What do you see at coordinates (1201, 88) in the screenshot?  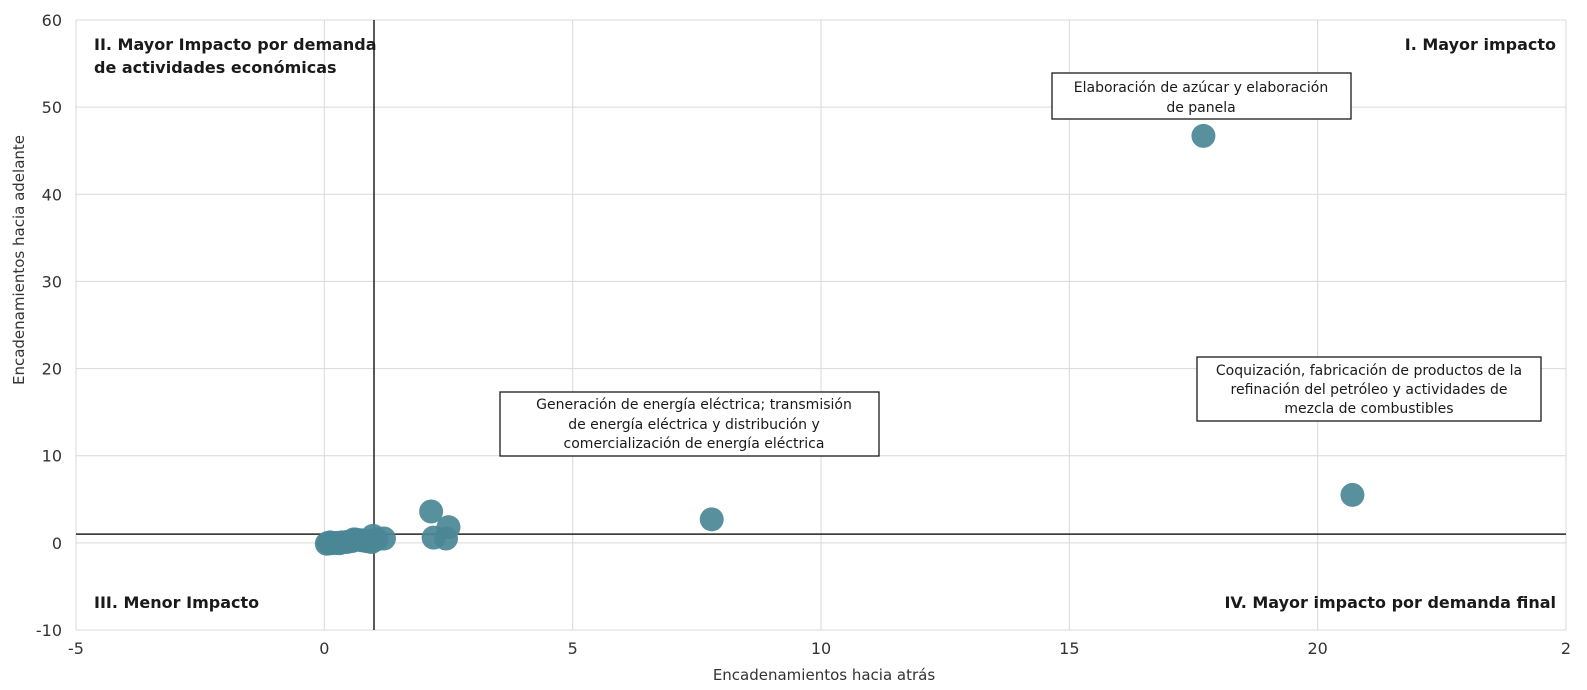 I see `annotation-line: Elaboración de azúcar y elaboración` at bounding box center [1201, 88].